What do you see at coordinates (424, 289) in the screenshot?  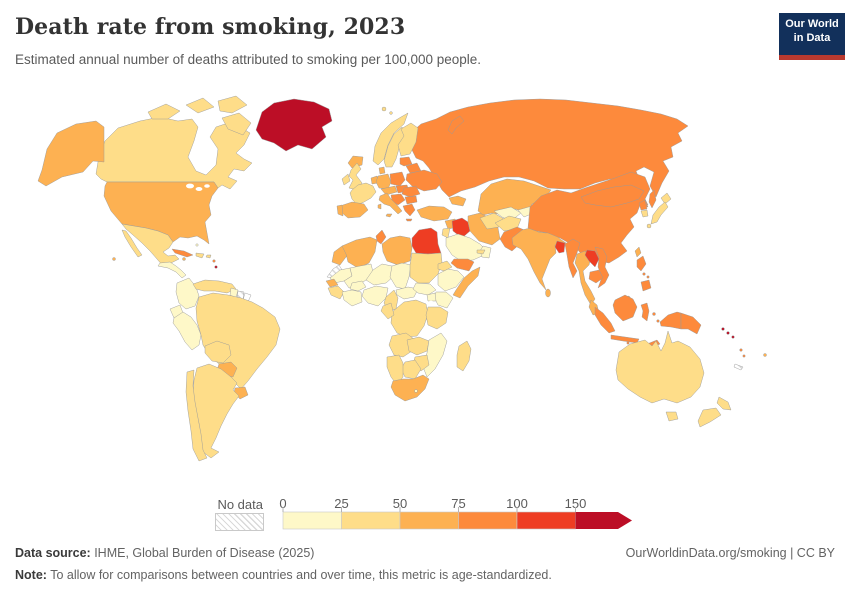 I see `country-south-sudan` at bounding box center [424, 289].